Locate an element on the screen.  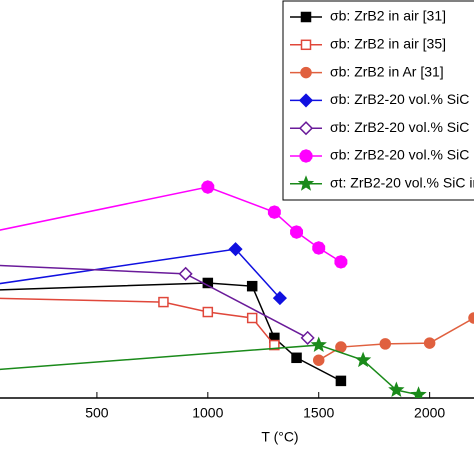
legend-label: σb: ZrB2 in air [35] is located at coordinates (388, 44).